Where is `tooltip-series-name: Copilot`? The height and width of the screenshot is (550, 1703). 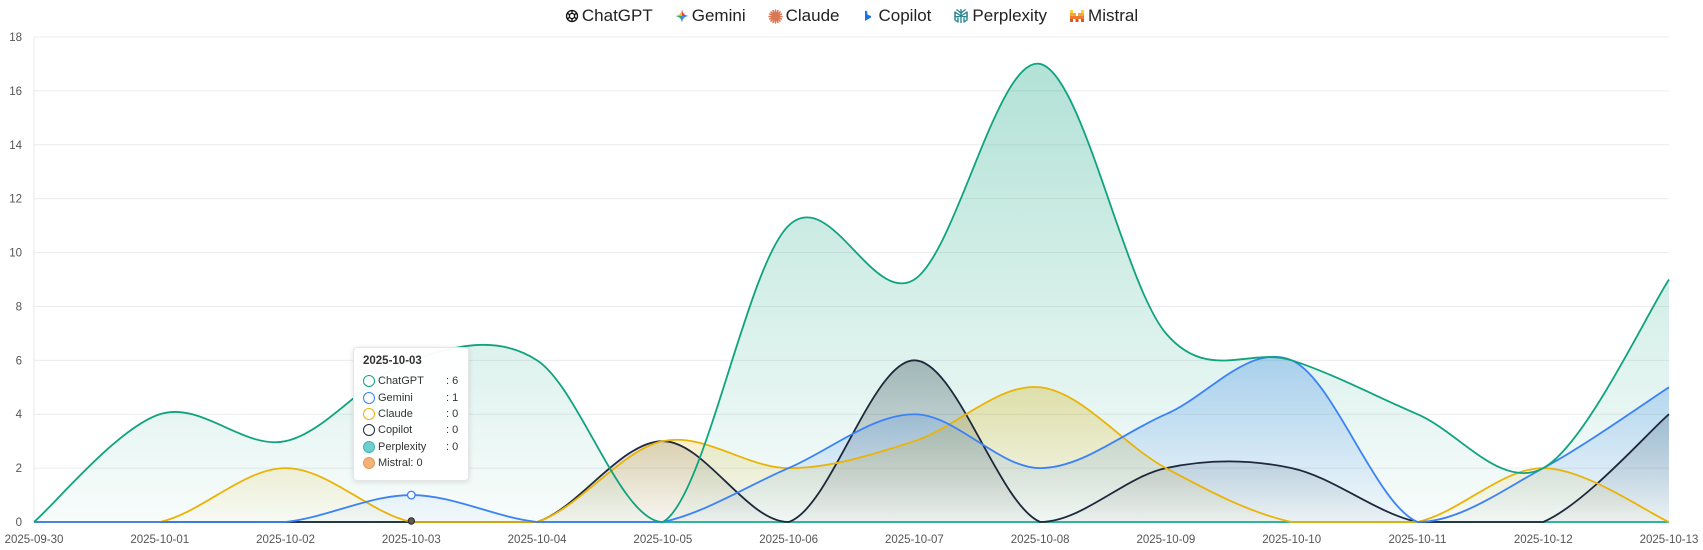 tooltip-series-name: Copilot is located at coordinates (395, 430).